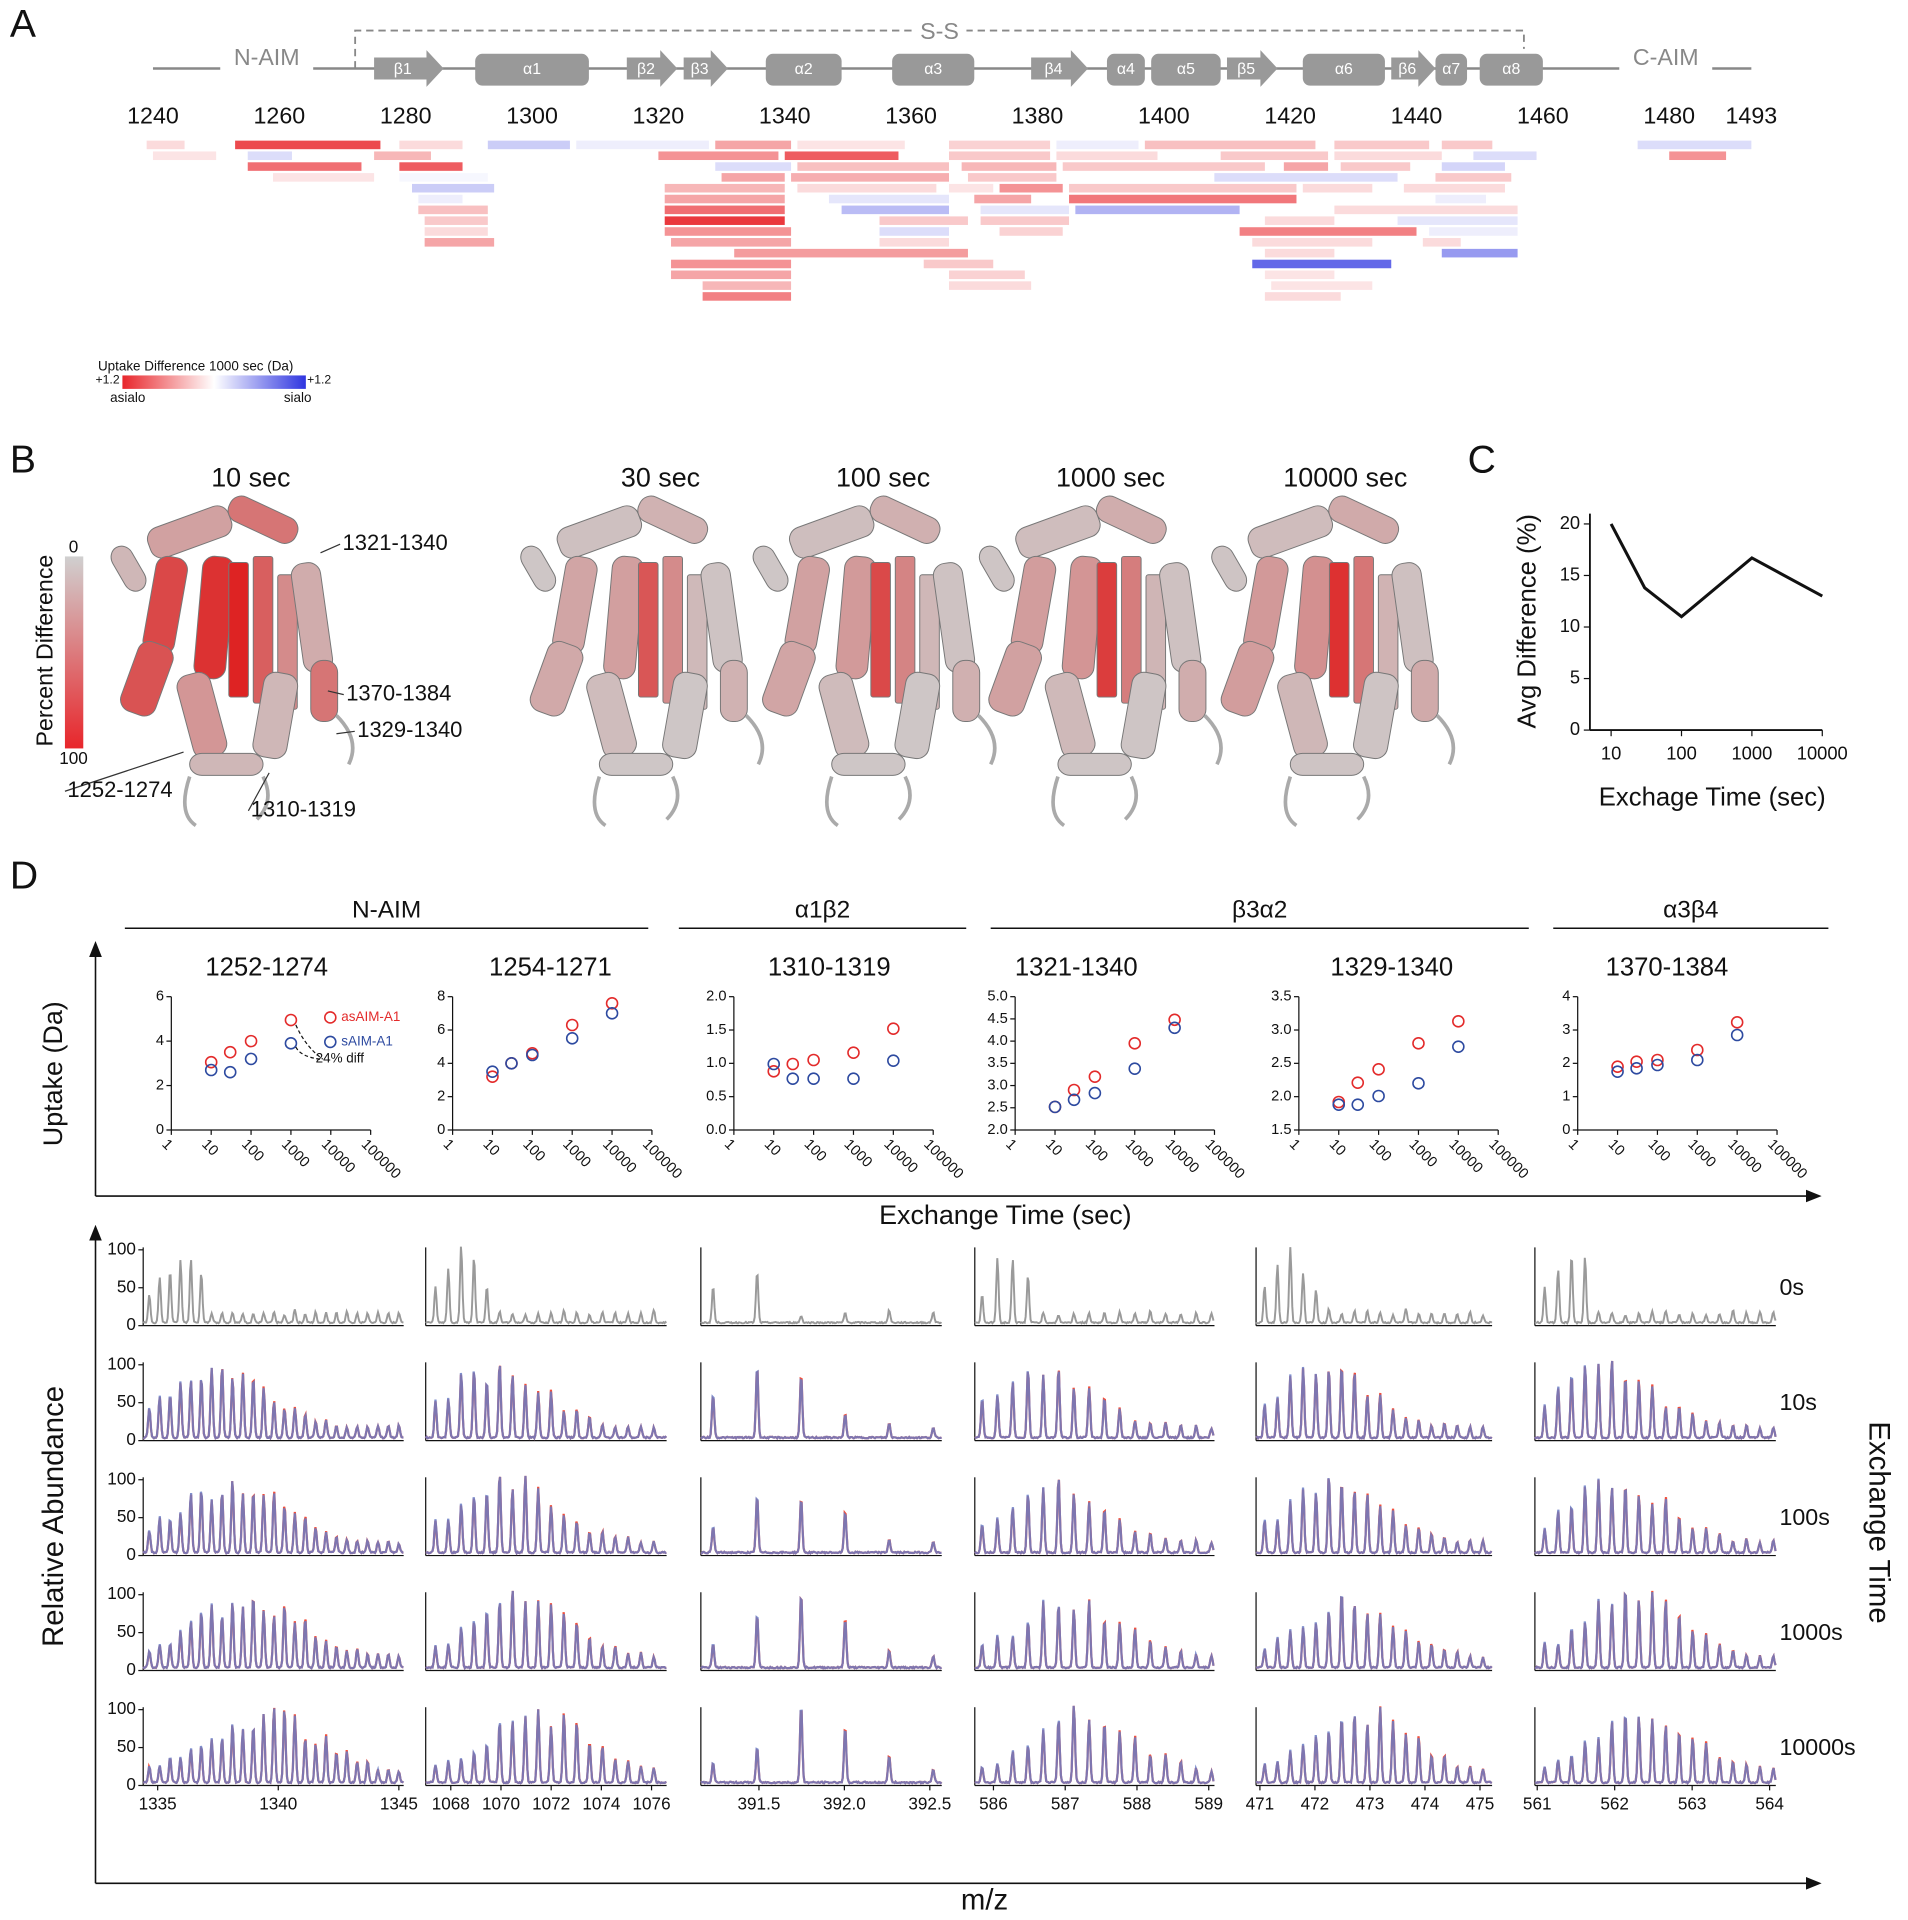  Describe the element at coordinates (997, 1130) in the screenshot. I see `y-tick-label: 2.0` at that location.